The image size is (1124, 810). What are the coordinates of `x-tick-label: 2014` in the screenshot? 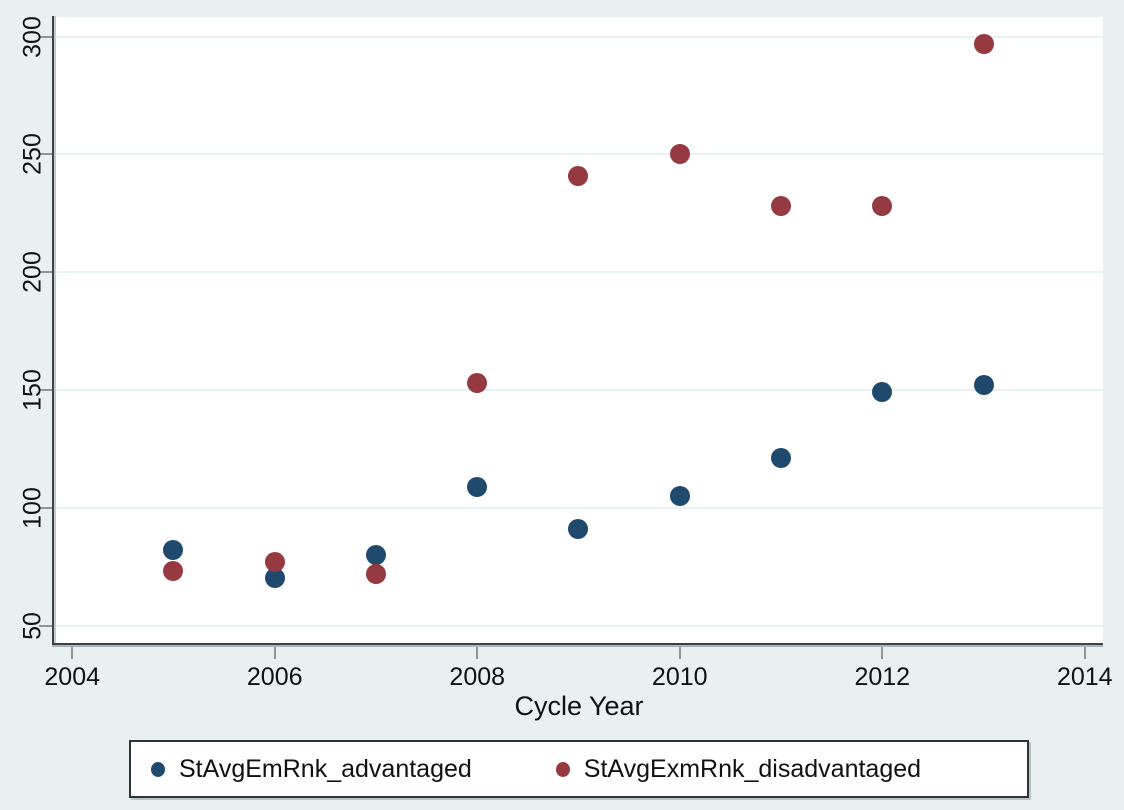 It's located at (1084, 677).